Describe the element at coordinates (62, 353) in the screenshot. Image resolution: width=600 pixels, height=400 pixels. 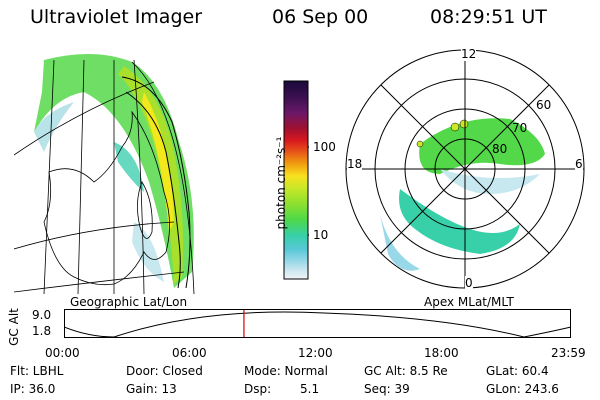
I see `time-tick-0000: 00:00` at that location.